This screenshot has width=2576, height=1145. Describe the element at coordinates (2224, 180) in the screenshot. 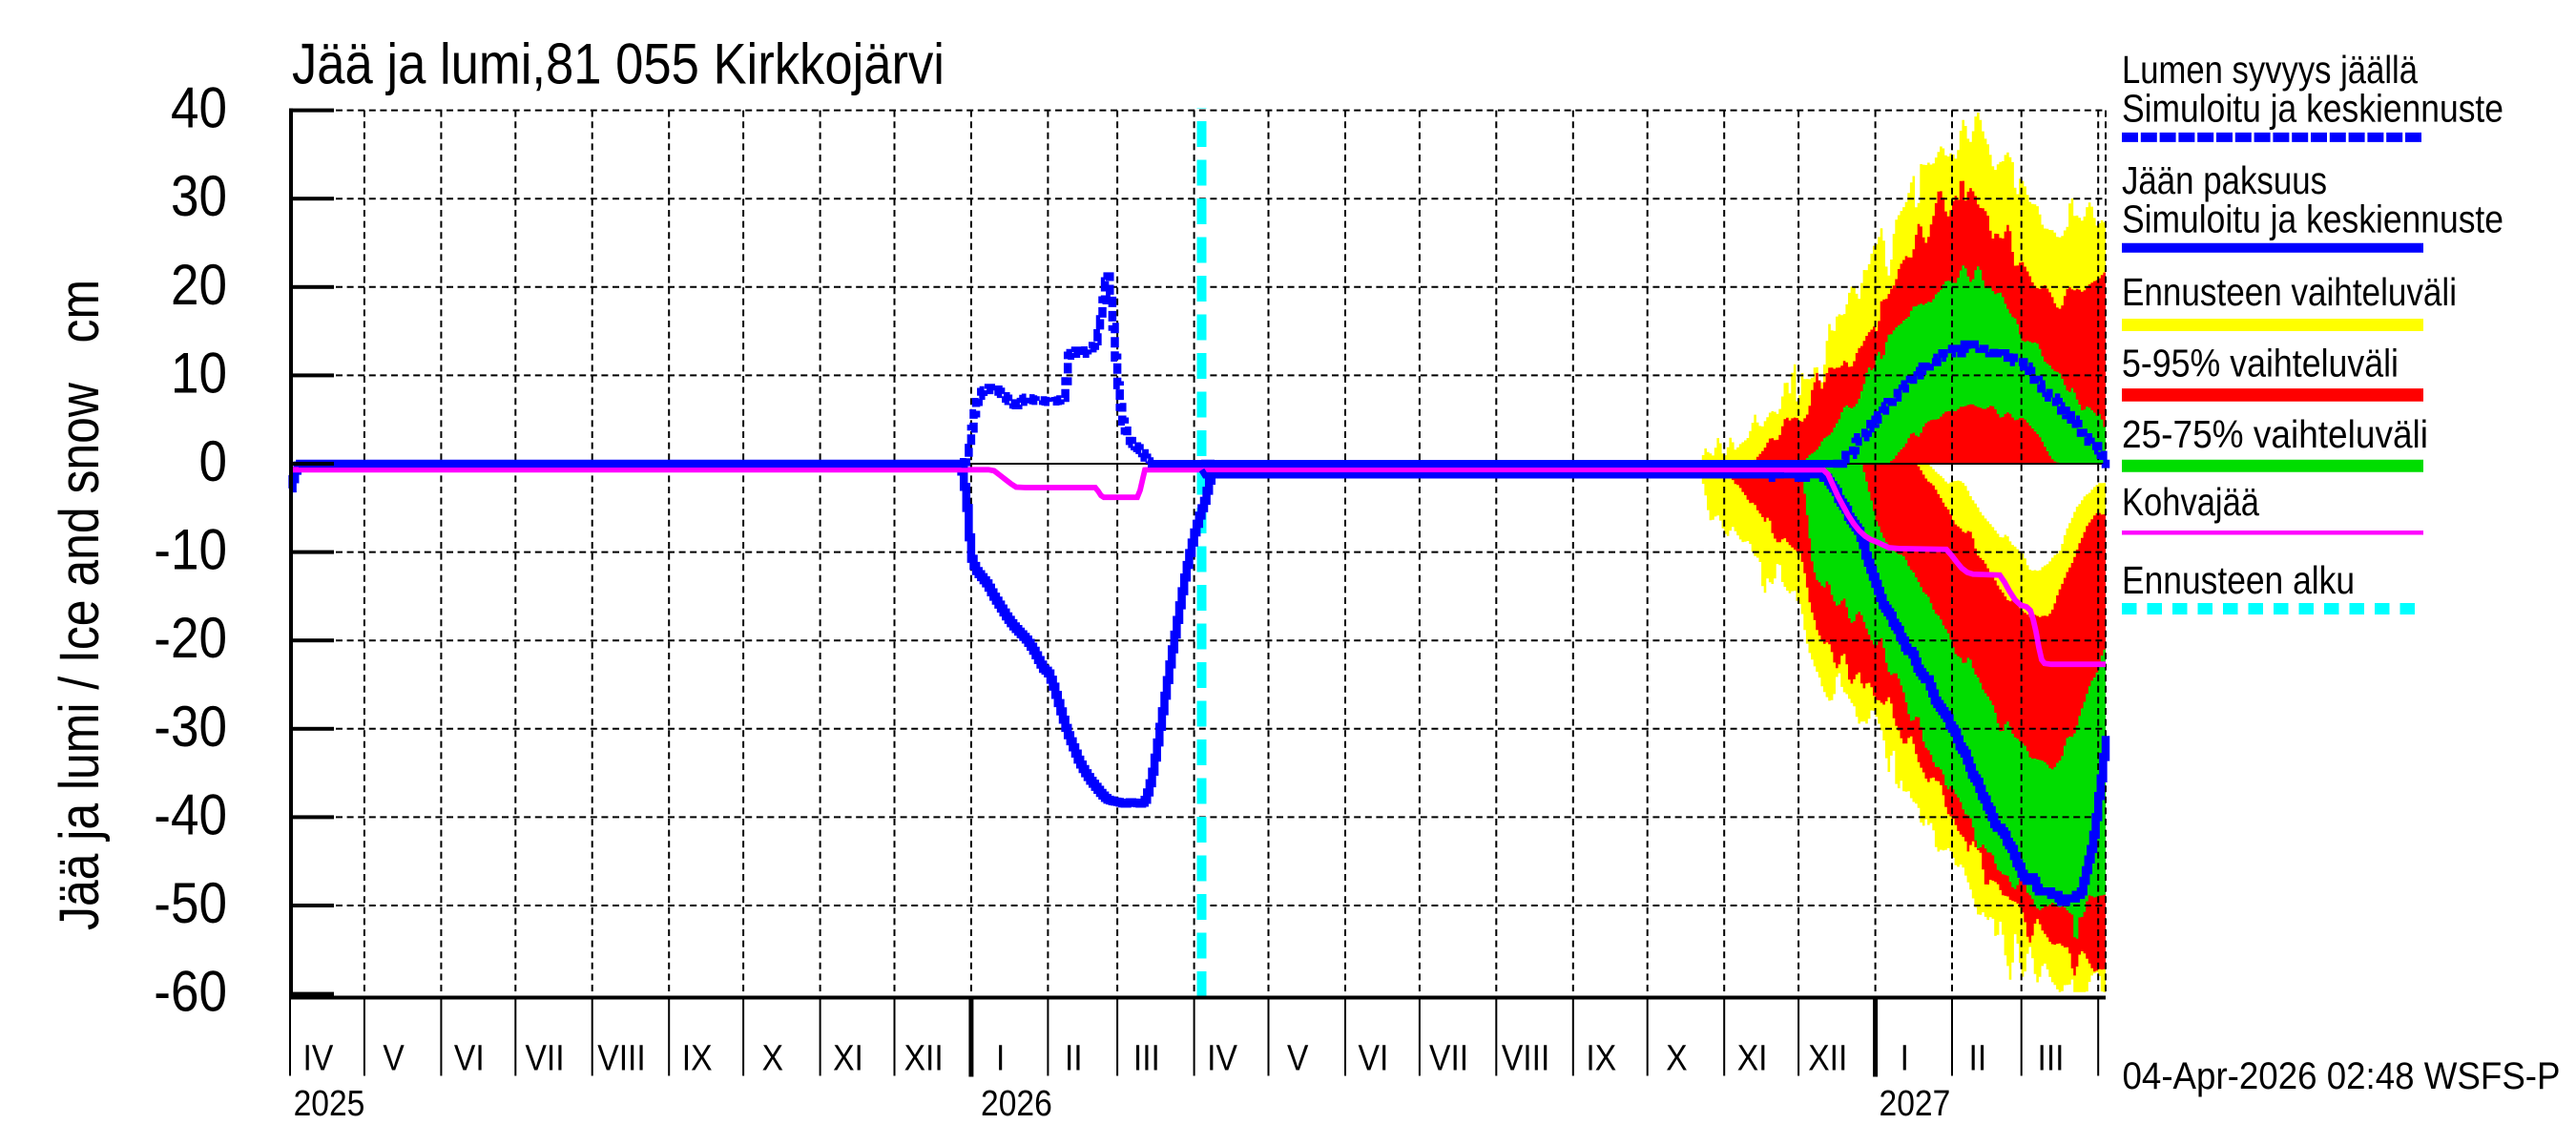

I see `svg-text: Jään paksuus` at that location.